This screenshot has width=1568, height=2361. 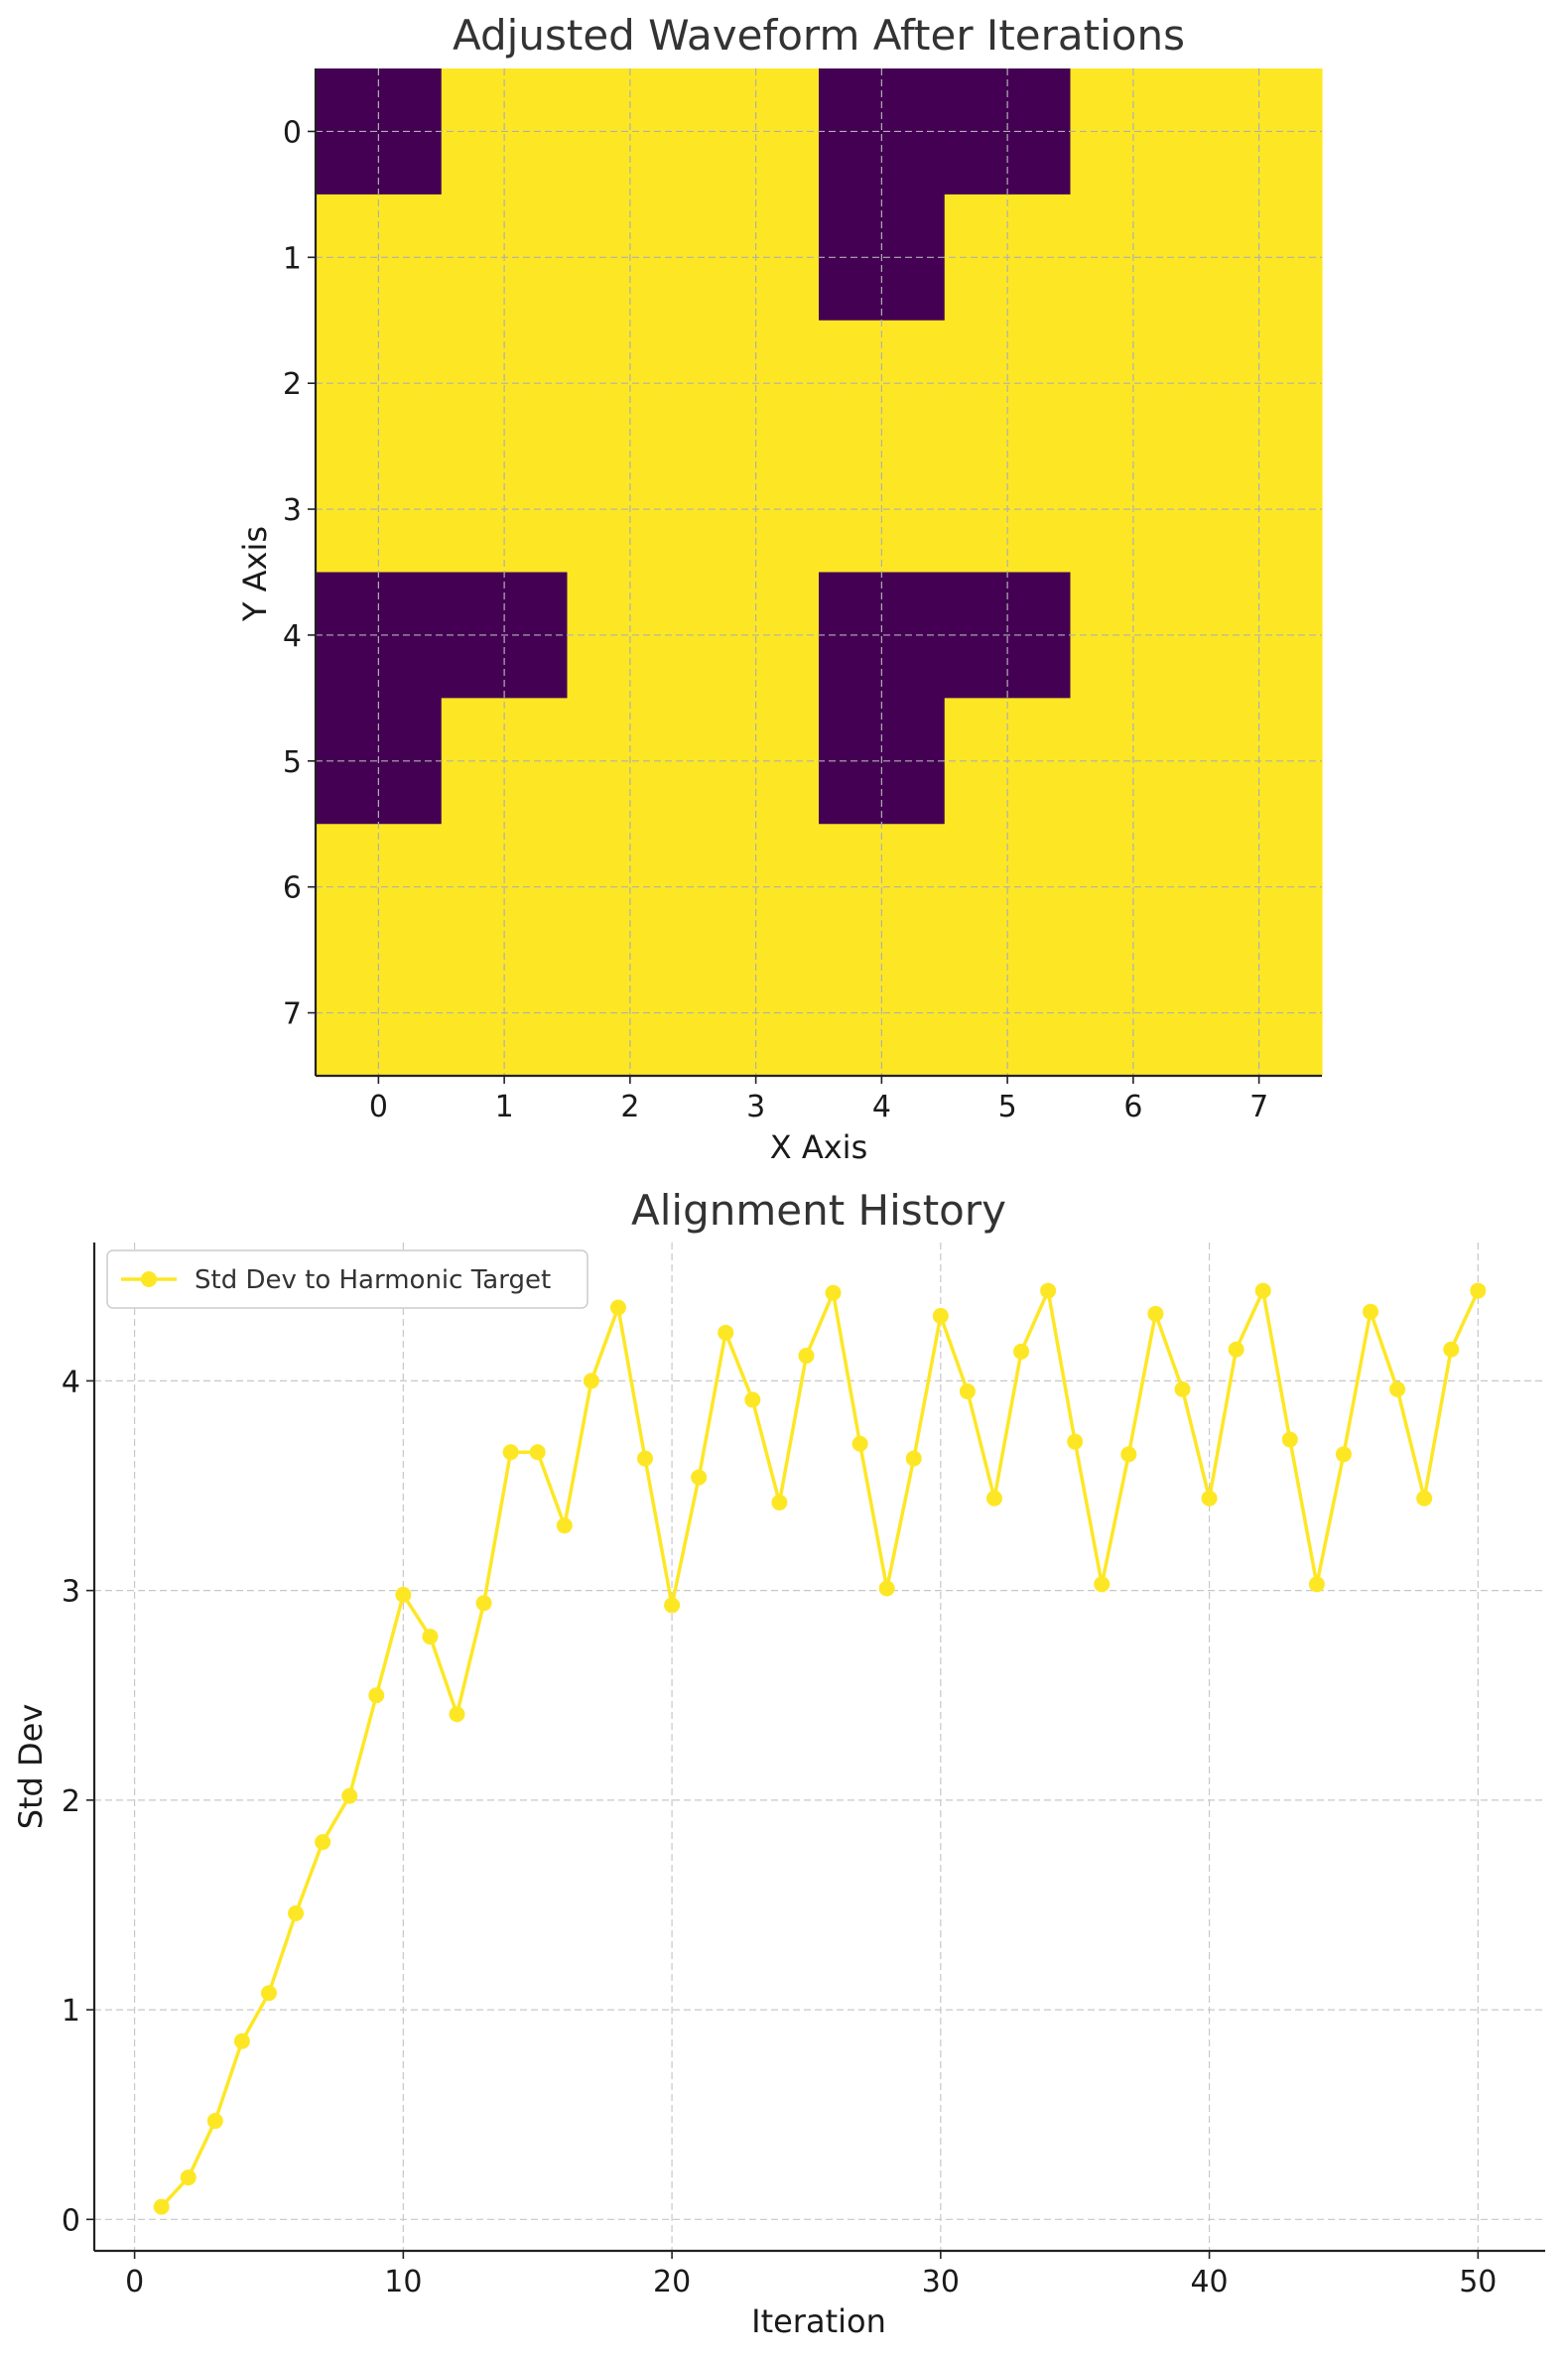 I want to click on heatmap-x-tick-label: 4, so click(x=881, y=1107).